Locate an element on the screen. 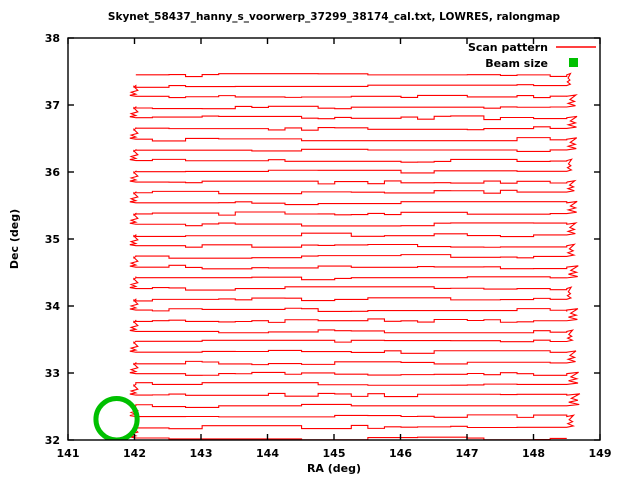  y-axis-label: Dec (deg) is located at coordinates (14, 239).